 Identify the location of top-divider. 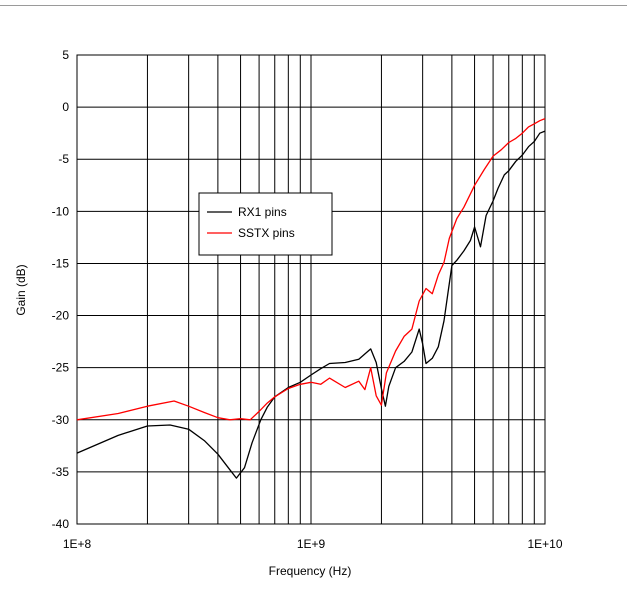
(313, 5).